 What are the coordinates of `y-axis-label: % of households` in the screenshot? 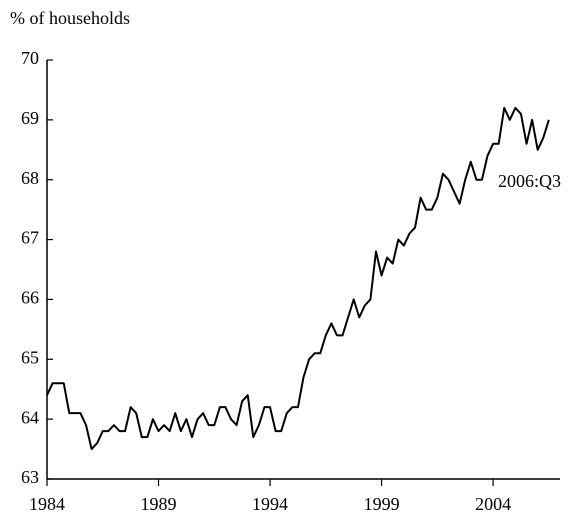 It's located at (70, 18).